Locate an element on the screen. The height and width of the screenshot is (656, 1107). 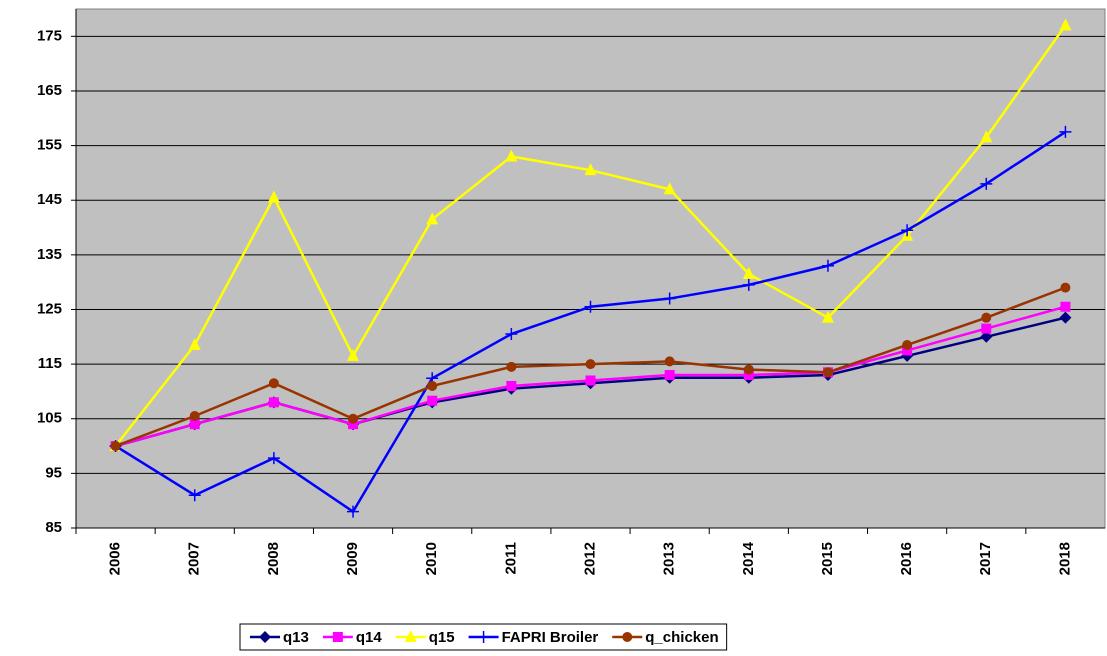
y-tick-label: 85 is located at coordinates (53, 527).